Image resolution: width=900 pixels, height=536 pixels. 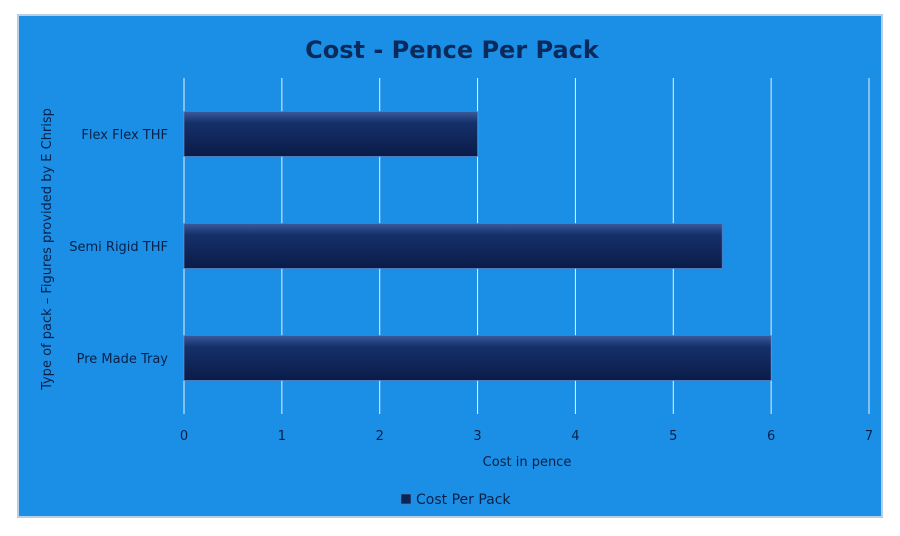 I want to click on category-label-1: Semi Rigid THF, so click(x=118, y=247).